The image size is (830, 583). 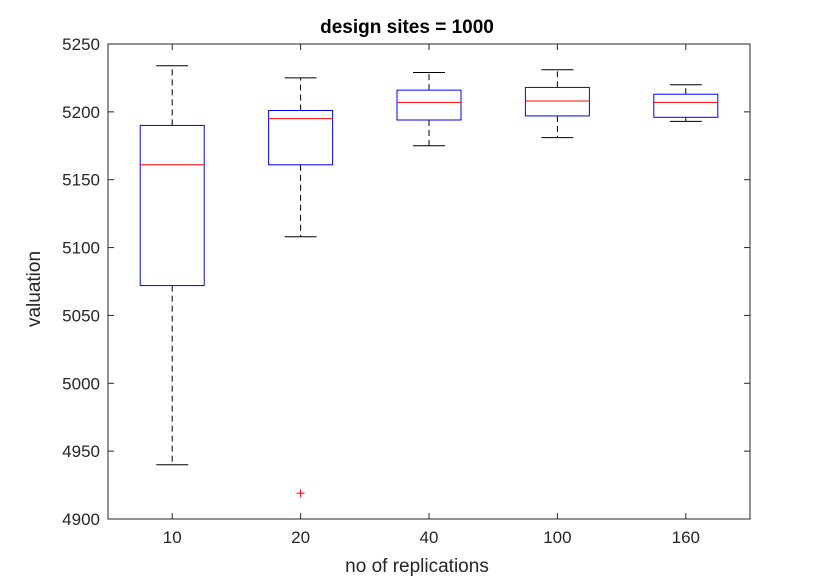 I want to click on y-tick-label: 5050, so click(x=81, y=315).